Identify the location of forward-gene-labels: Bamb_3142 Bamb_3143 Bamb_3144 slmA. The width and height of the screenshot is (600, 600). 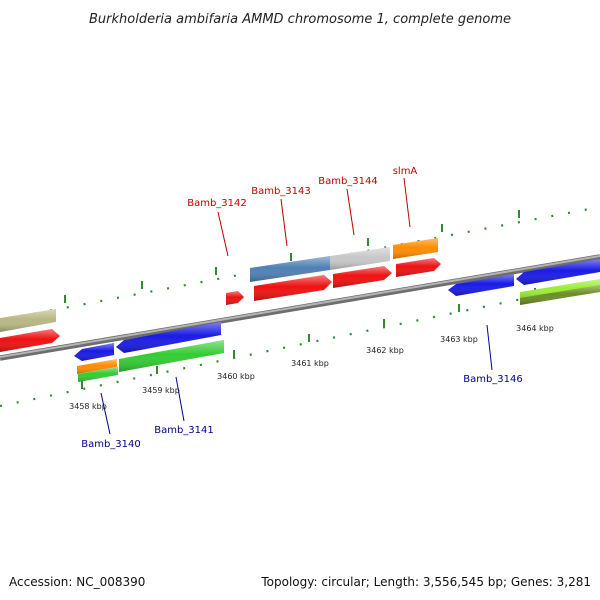
(302, 187).